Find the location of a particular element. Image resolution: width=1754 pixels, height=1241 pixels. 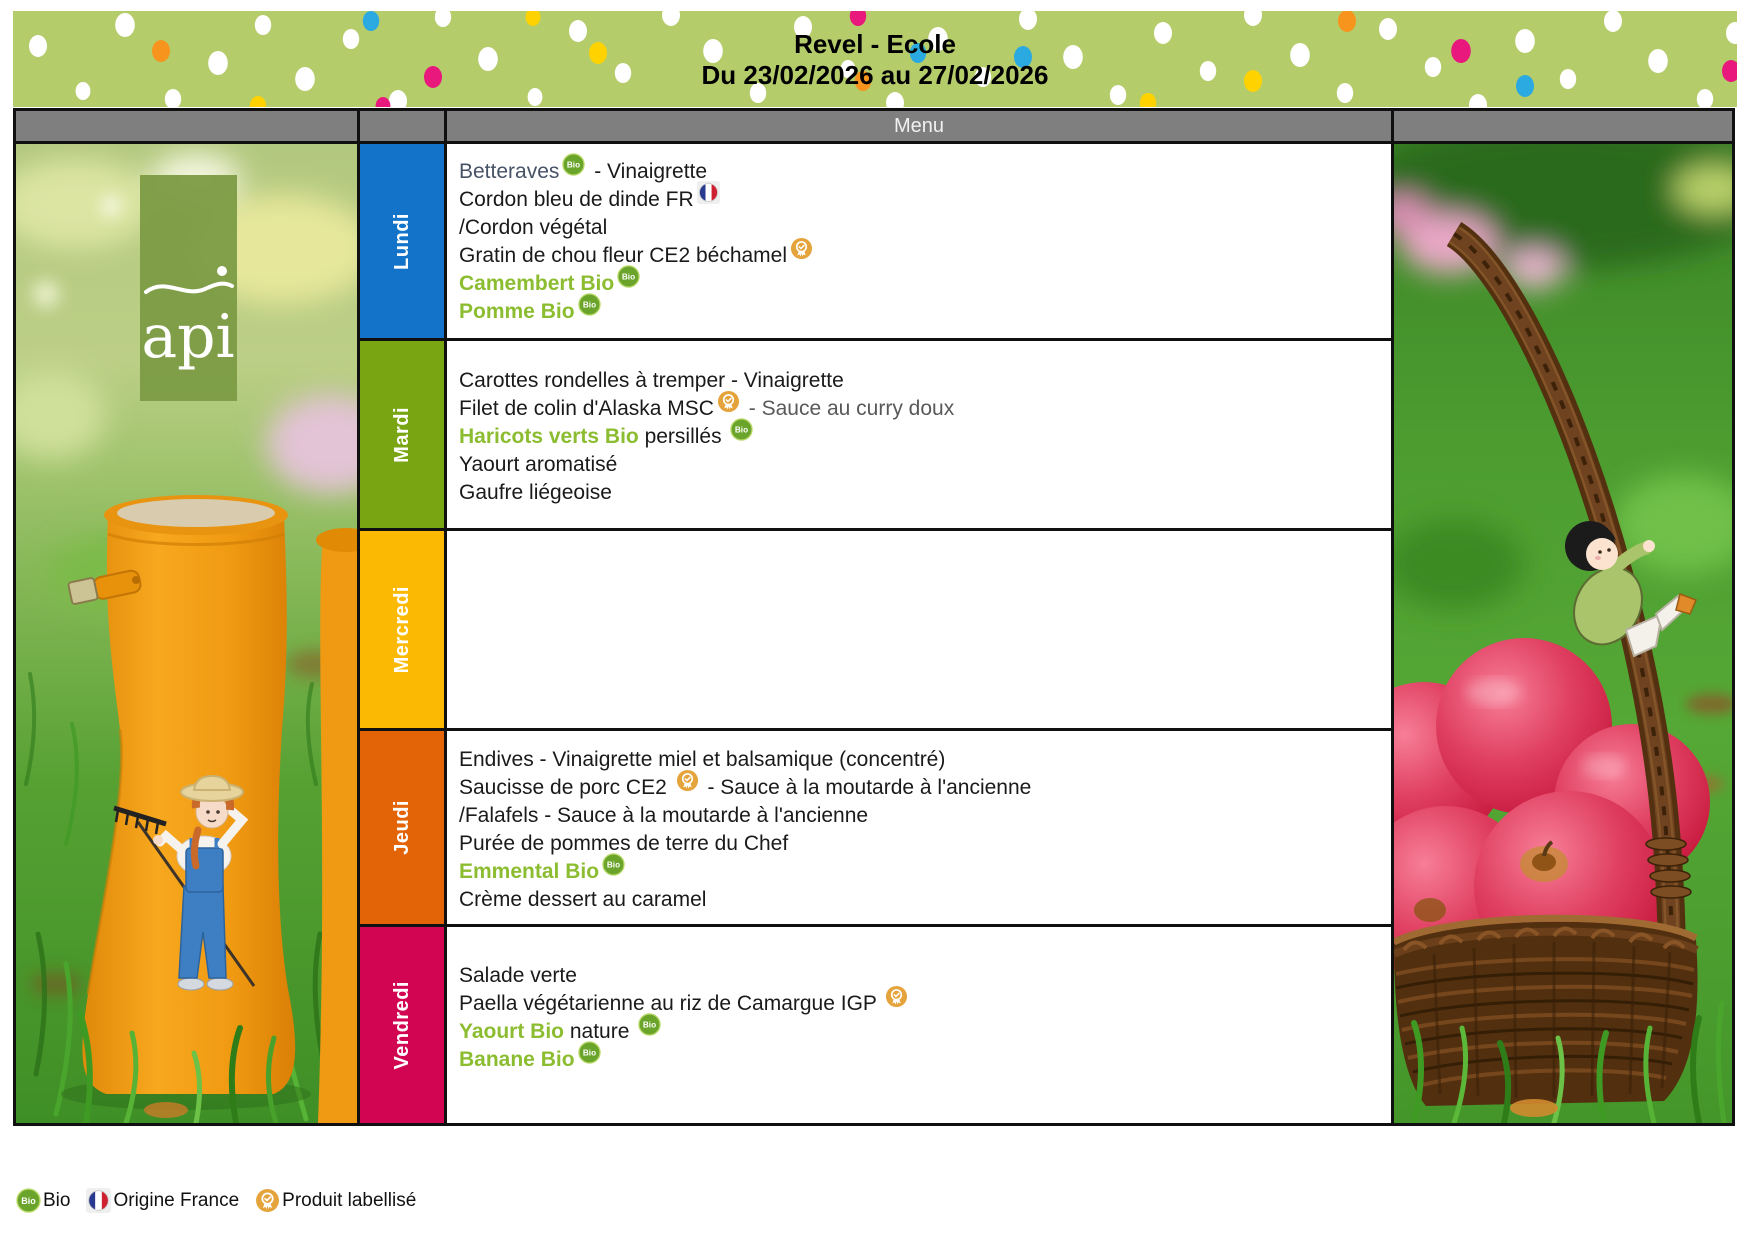

legend: Bio Bio Origine France Produit labellisé is located at coordinates (224, 1200).